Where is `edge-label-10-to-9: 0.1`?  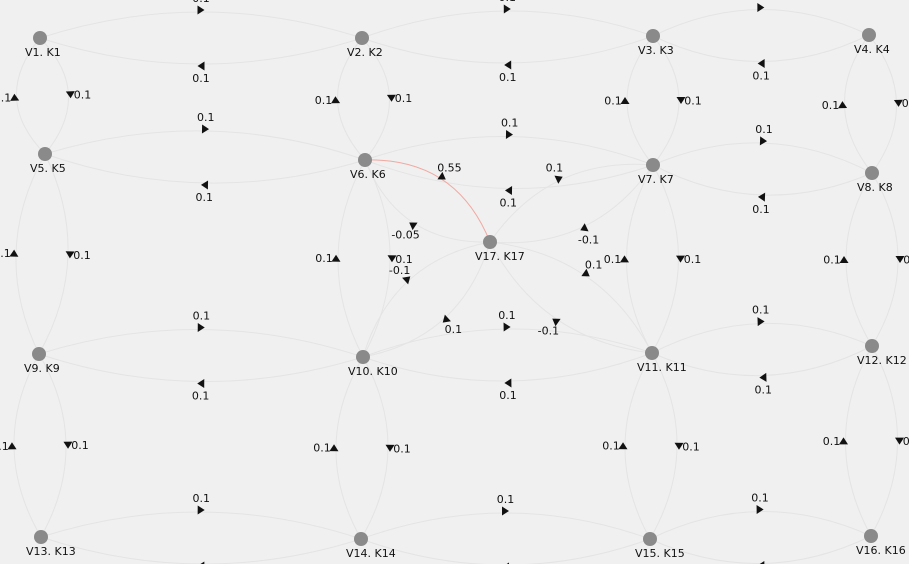
edge-label-10-to-9: 0.1 is located at coordinates (201, 395).